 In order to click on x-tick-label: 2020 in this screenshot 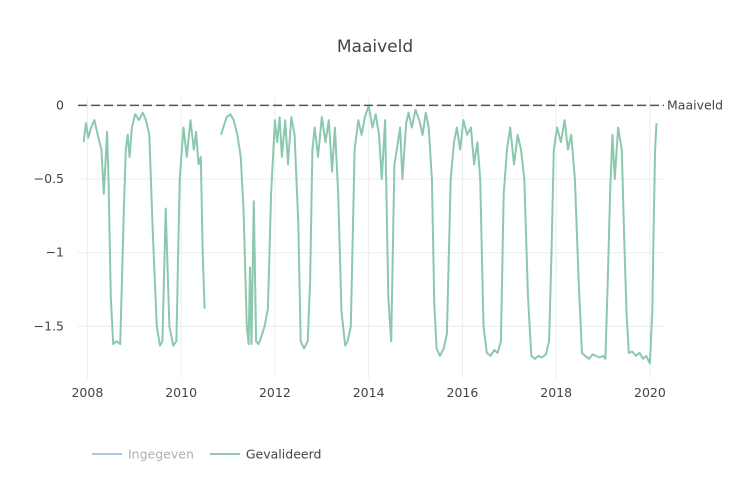, I will do `click(650, 392)`.